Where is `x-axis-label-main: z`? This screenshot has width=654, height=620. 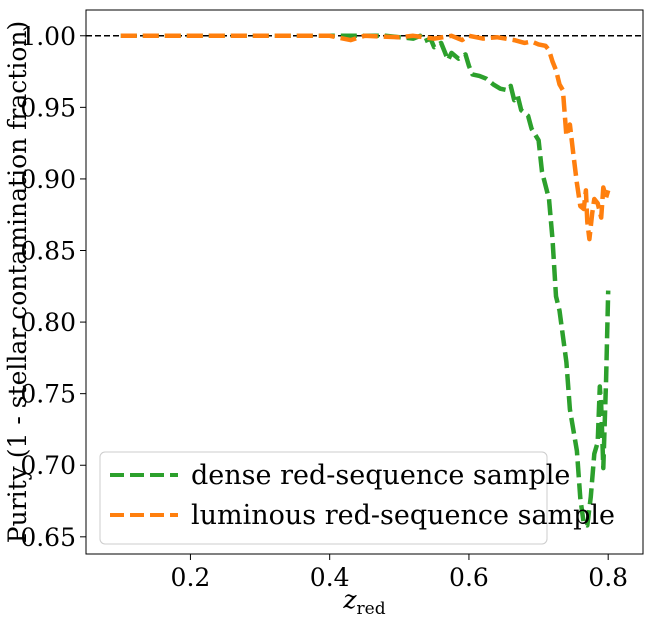 x-axis-label-main: z is located at coordinates (349, 599).